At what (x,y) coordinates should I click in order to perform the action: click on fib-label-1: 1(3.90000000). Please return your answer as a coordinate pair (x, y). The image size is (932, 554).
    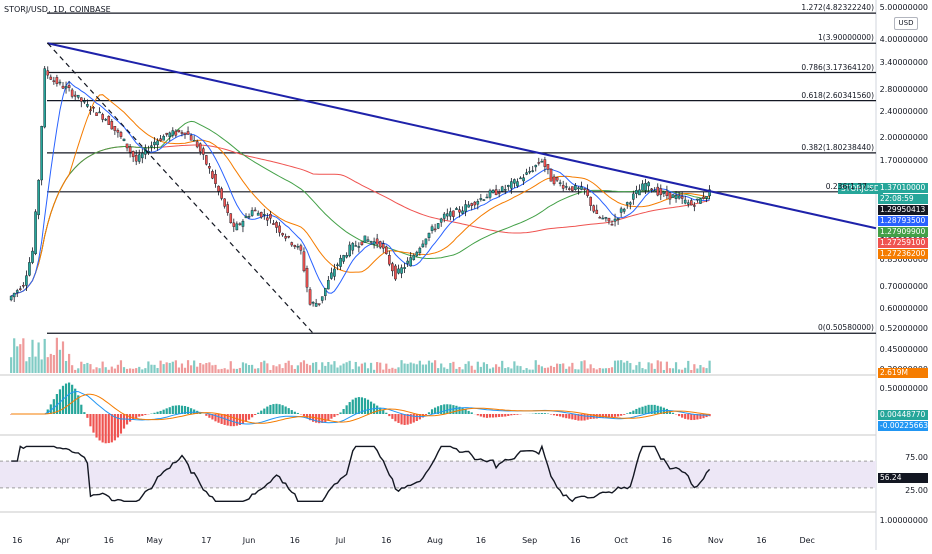
    Looking at the image, I should click on (817, 37).